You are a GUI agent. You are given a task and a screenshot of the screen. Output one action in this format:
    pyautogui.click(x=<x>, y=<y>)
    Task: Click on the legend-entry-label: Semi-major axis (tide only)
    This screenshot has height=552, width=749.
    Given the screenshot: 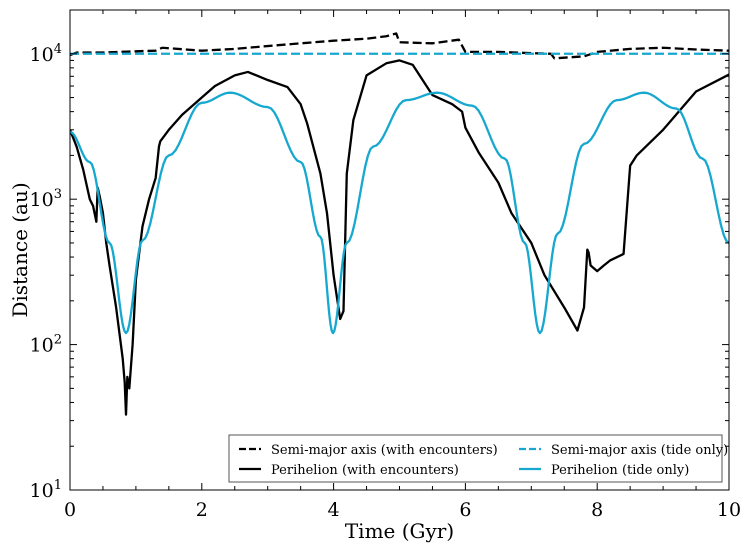 What is the action you would take?
    pyautogui.click(x=639, y=450)
    